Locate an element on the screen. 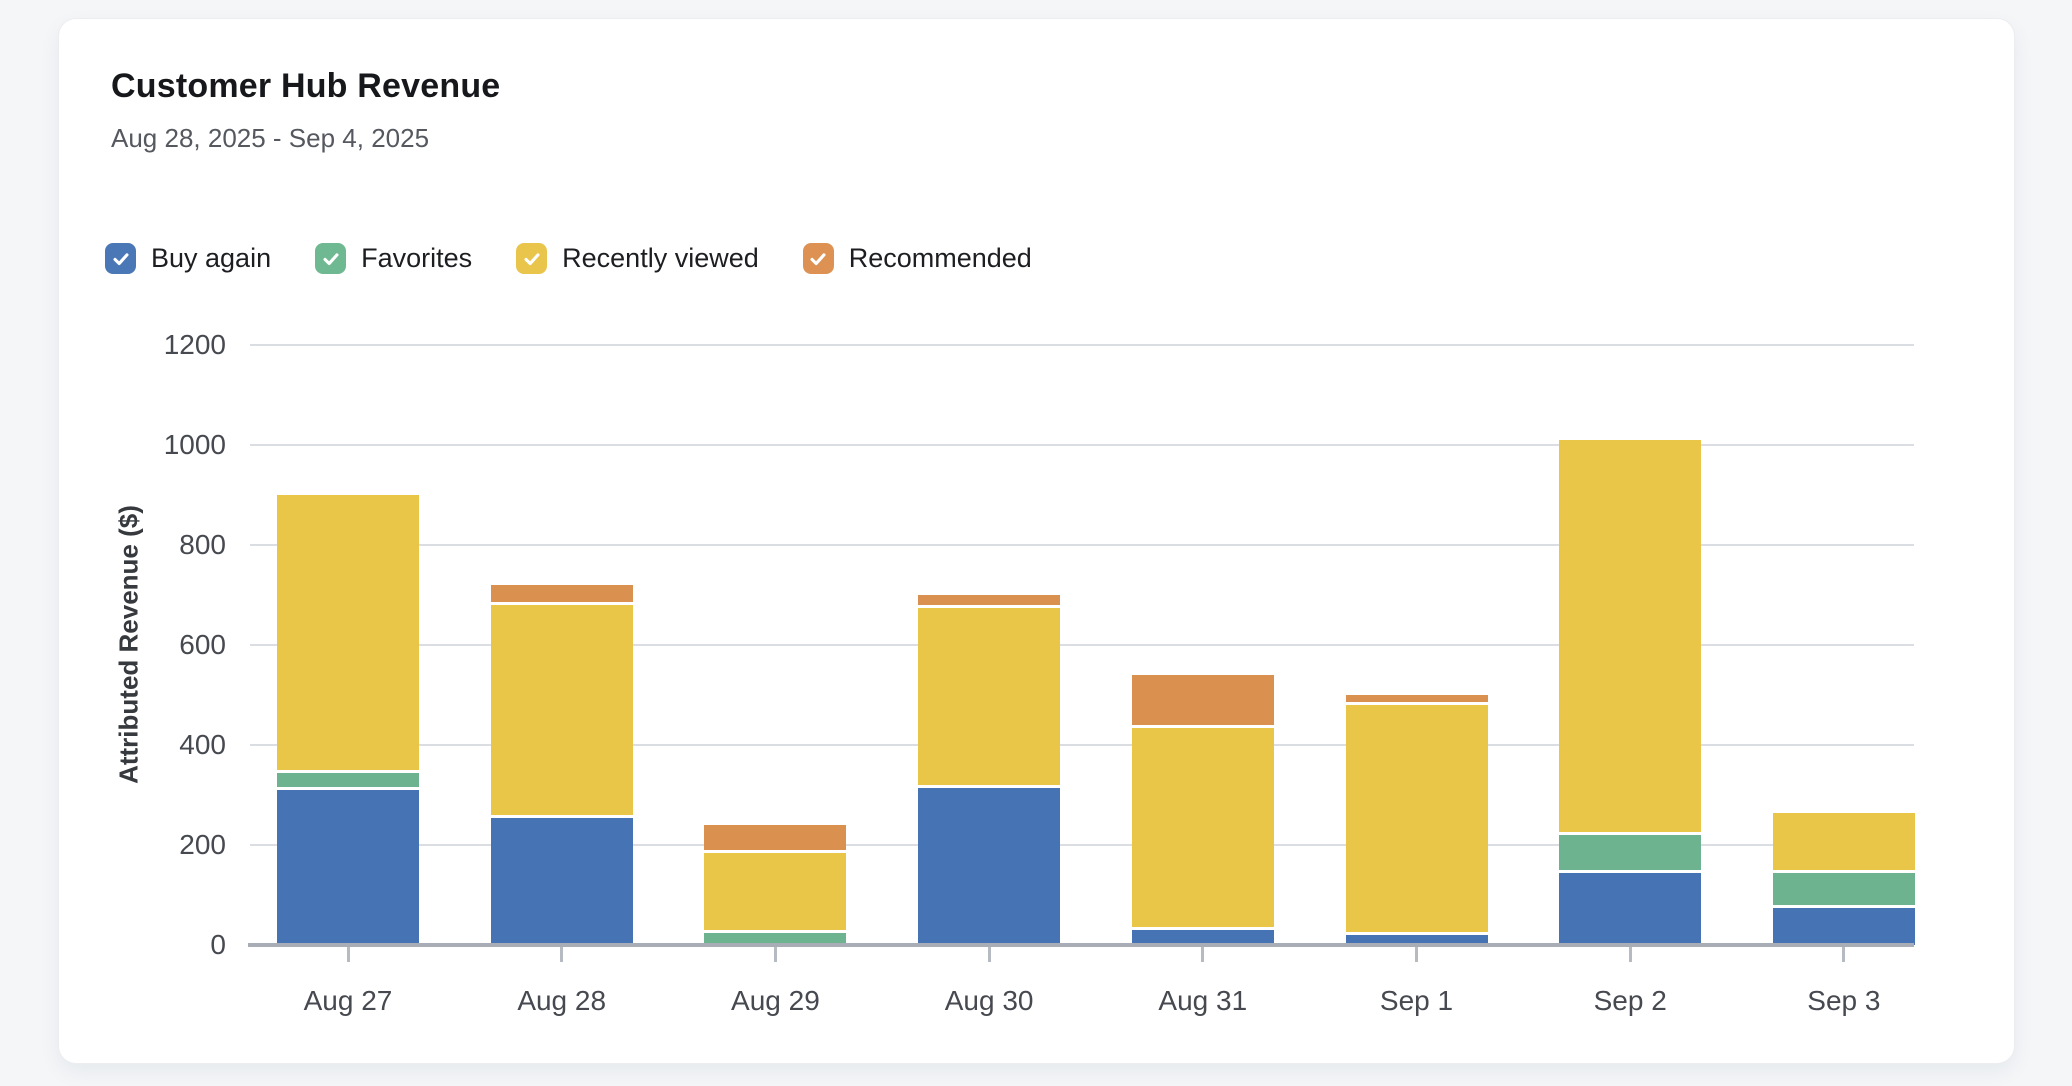 The width and height of the screenshot is (2072, 1086). legend-label: Buy again is located at coordinates (211, 258).